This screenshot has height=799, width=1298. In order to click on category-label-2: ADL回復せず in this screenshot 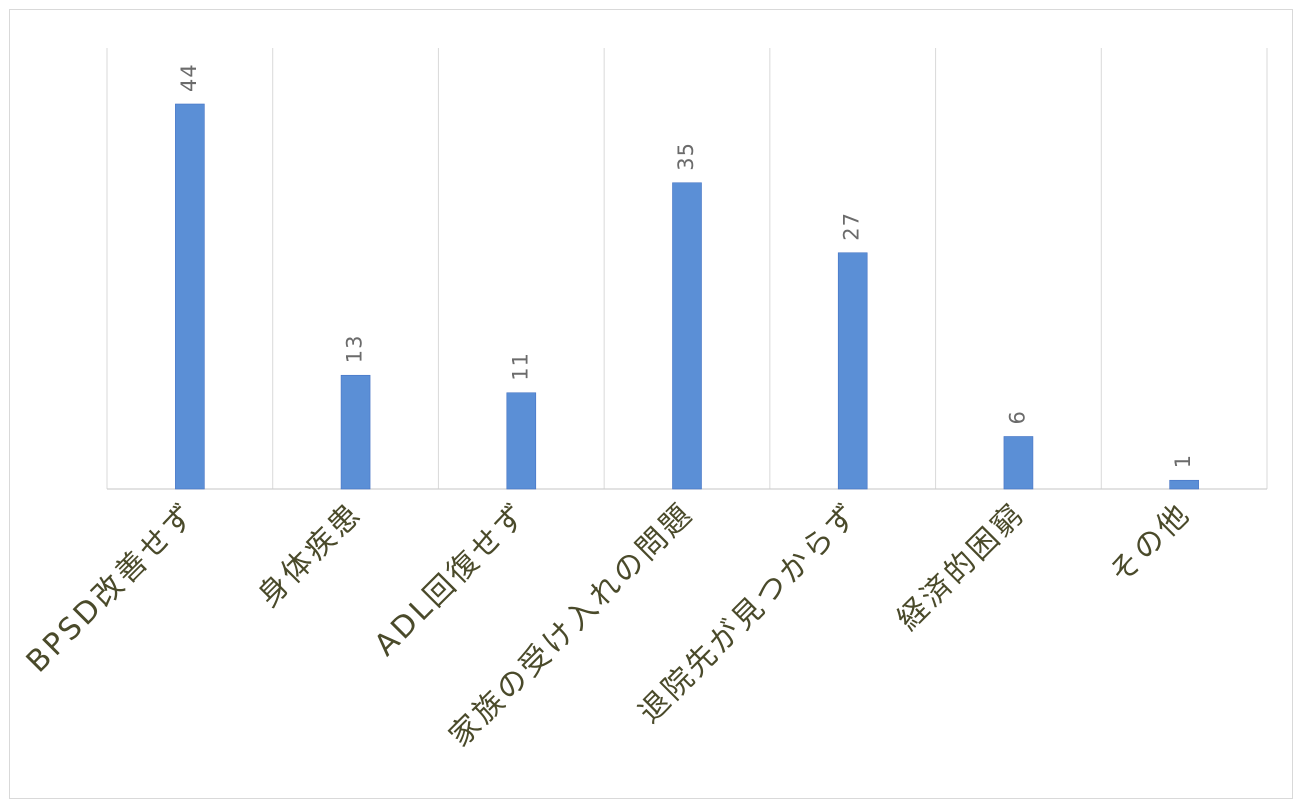, I will do `click(451, 579)`.